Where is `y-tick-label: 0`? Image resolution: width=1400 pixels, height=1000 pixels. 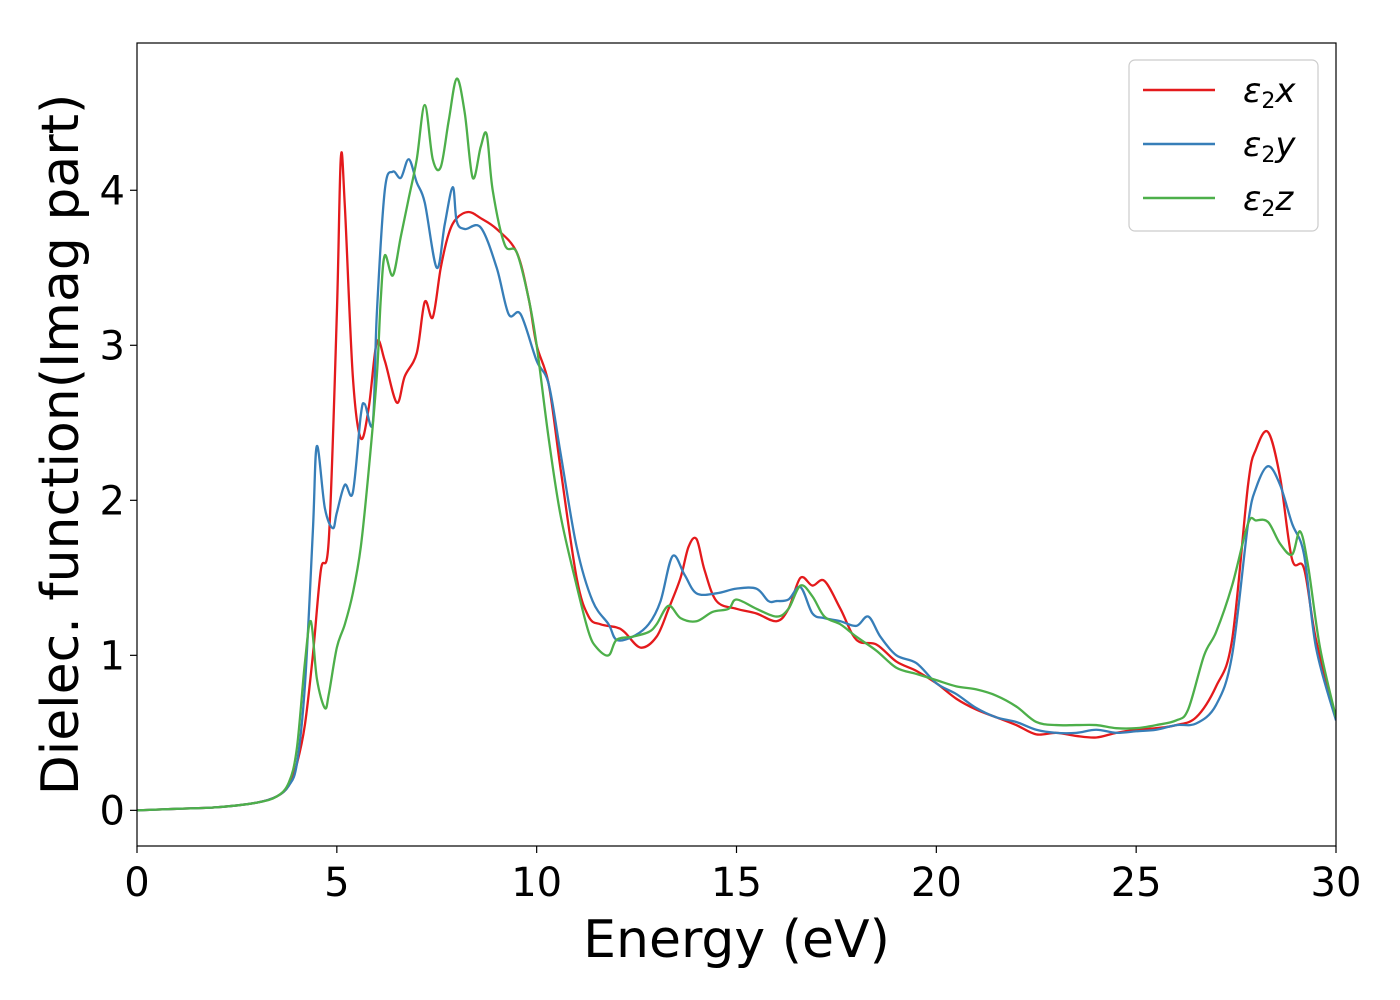 y-tick-label: 0 is located at coordinates (112, 811).